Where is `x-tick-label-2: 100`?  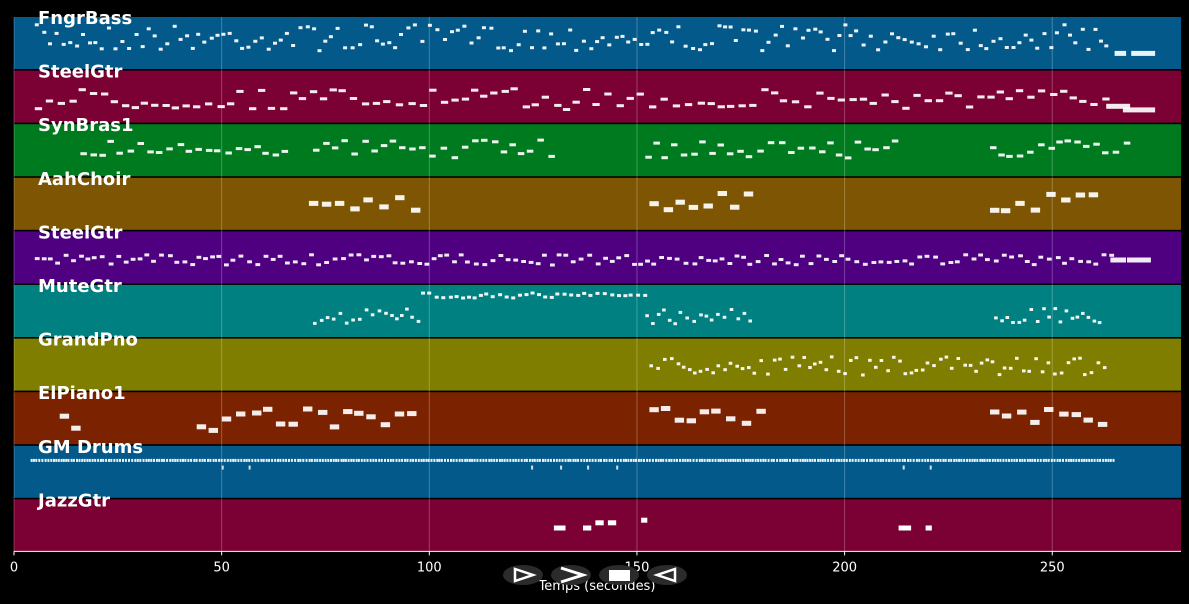
x-tick-label-2: 100 is located at coordinates (429, 567).